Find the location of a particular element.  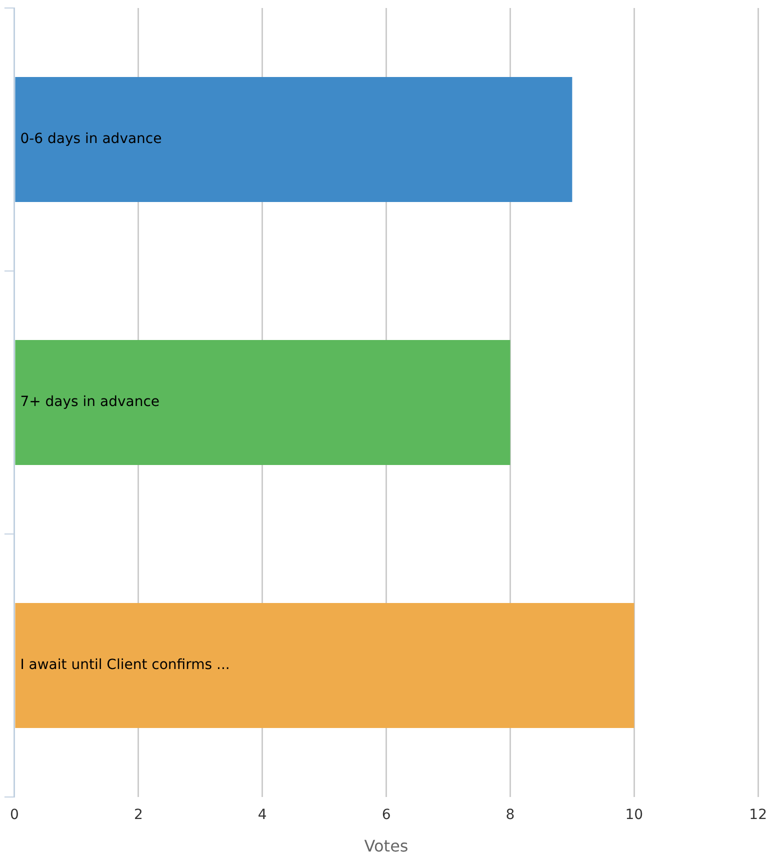

x-tick-label: 10 is located at coordinates (634, 815).